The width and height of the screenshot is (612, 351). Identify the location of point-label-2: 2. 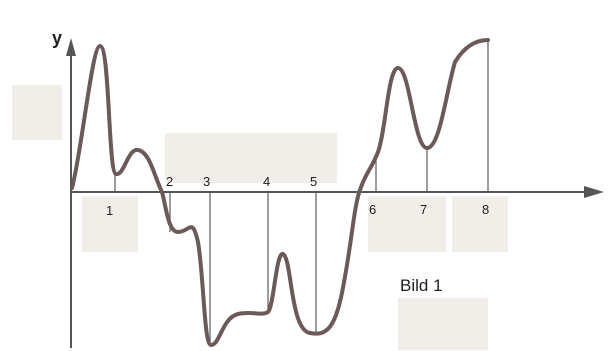
(169, 181).